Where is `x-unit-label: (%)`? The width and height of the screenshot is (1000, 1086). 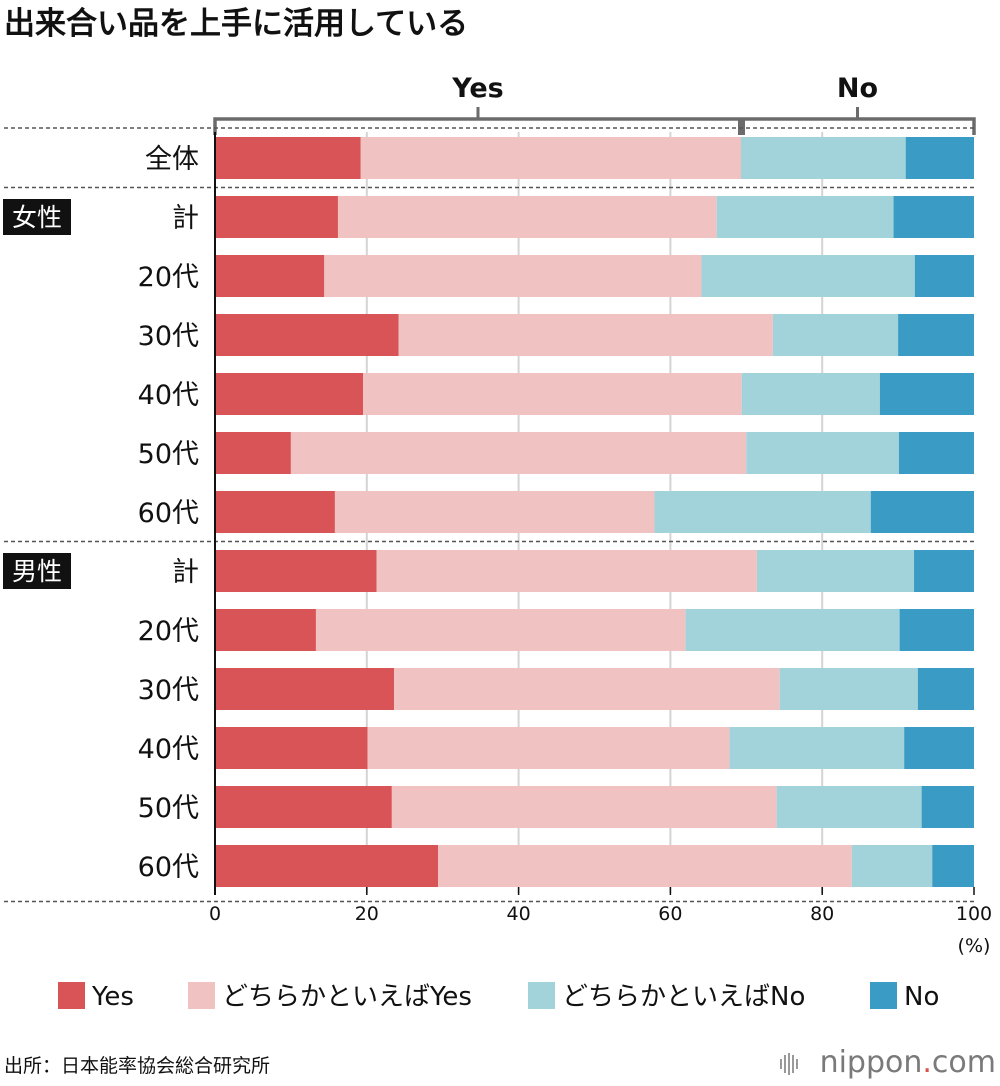
x-unit-label: (%) is located at coordinates (974, 946).